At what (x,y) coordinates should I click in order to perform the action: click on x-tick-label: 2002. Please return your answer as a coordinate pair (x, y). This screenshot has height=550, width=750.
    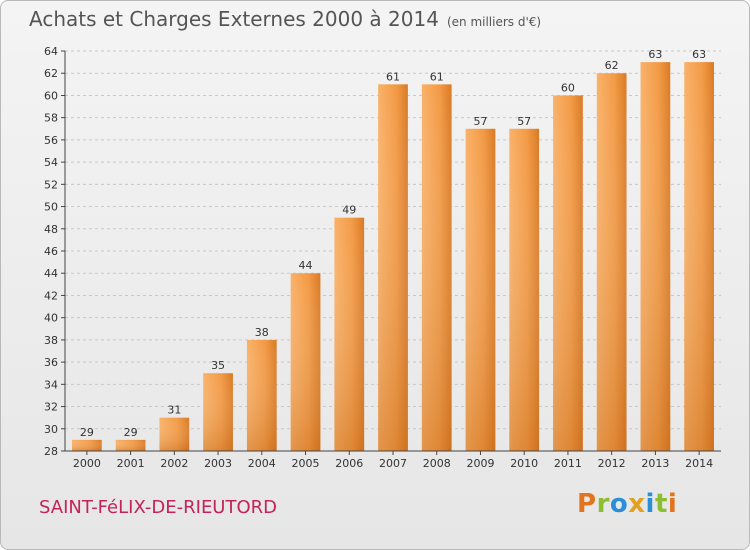
    Looking at the image, I should click on (174, 463).